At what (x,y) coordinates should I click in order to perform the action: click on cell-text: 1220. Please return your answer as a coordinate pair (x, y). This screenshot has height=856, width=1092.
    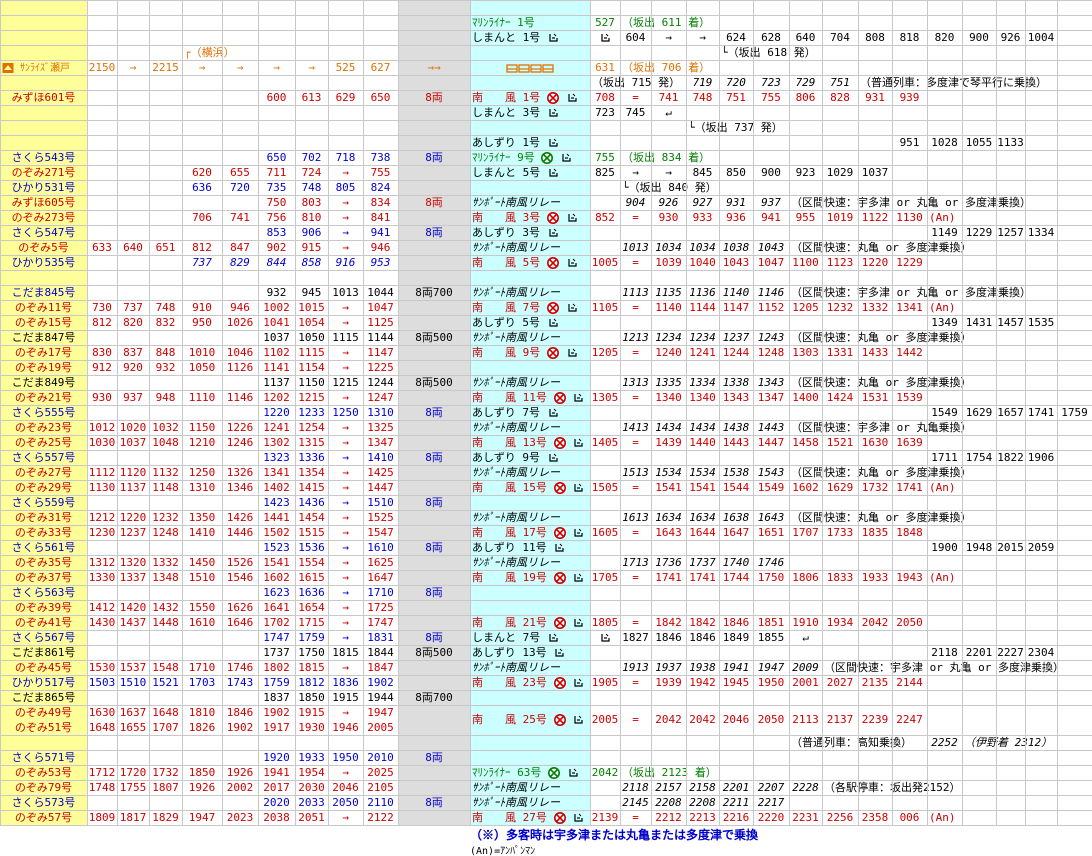
    Looking at the image, I should click on (875, 262).